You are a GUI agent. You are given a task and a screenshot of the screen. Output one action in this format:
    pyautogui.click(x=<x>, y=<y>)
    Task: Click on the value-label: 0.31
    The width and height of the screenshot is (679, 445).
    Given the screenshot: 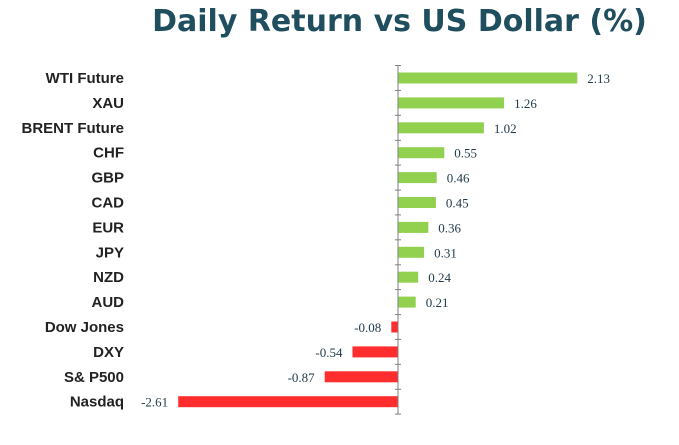 What is the action you would take?
    pyautogui.click(x=445, y=252)
    